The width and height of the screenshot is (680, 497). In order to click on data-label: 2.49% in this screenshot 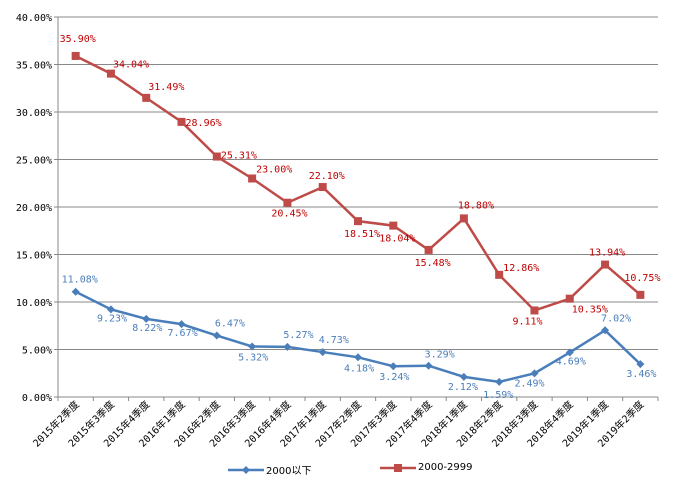, I will do `click(529, 383)`.